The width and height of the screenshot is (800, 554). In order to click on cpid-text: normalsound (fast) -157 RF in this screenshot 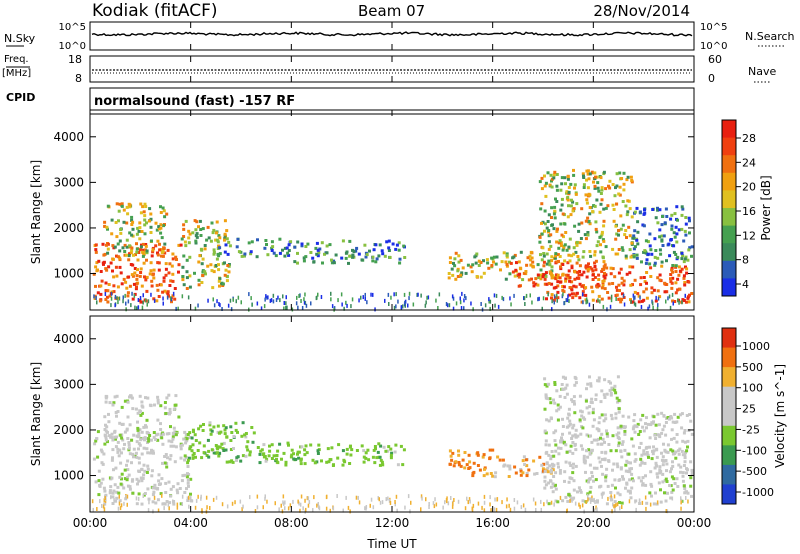, I will do `click(194, 101)`.